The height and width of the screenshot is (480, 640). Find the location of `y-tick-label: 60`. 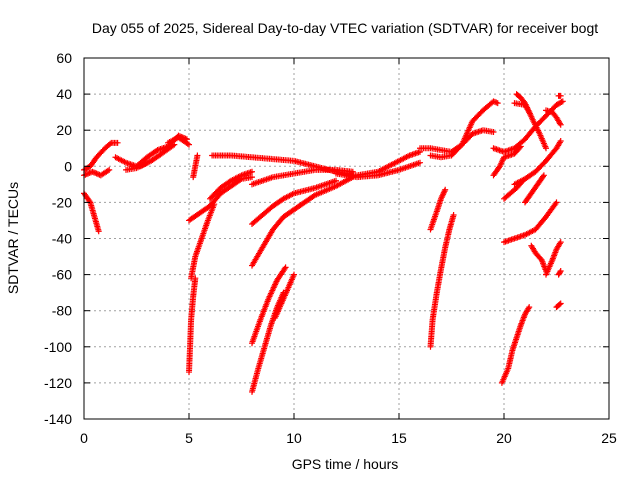

y-tick-label: 60 is located at coordinates (64, 58).